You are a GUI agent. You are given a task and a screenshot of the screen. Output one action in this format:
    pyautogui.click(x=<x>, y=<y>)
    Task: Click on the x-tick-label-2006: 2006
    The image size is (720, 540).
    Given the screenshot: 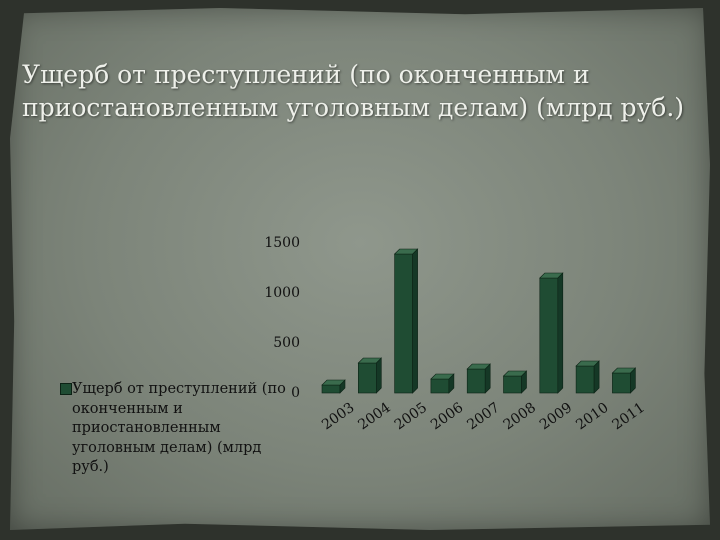 What is the action you would take?
    pyautogui.click(x=447, y=417)
    